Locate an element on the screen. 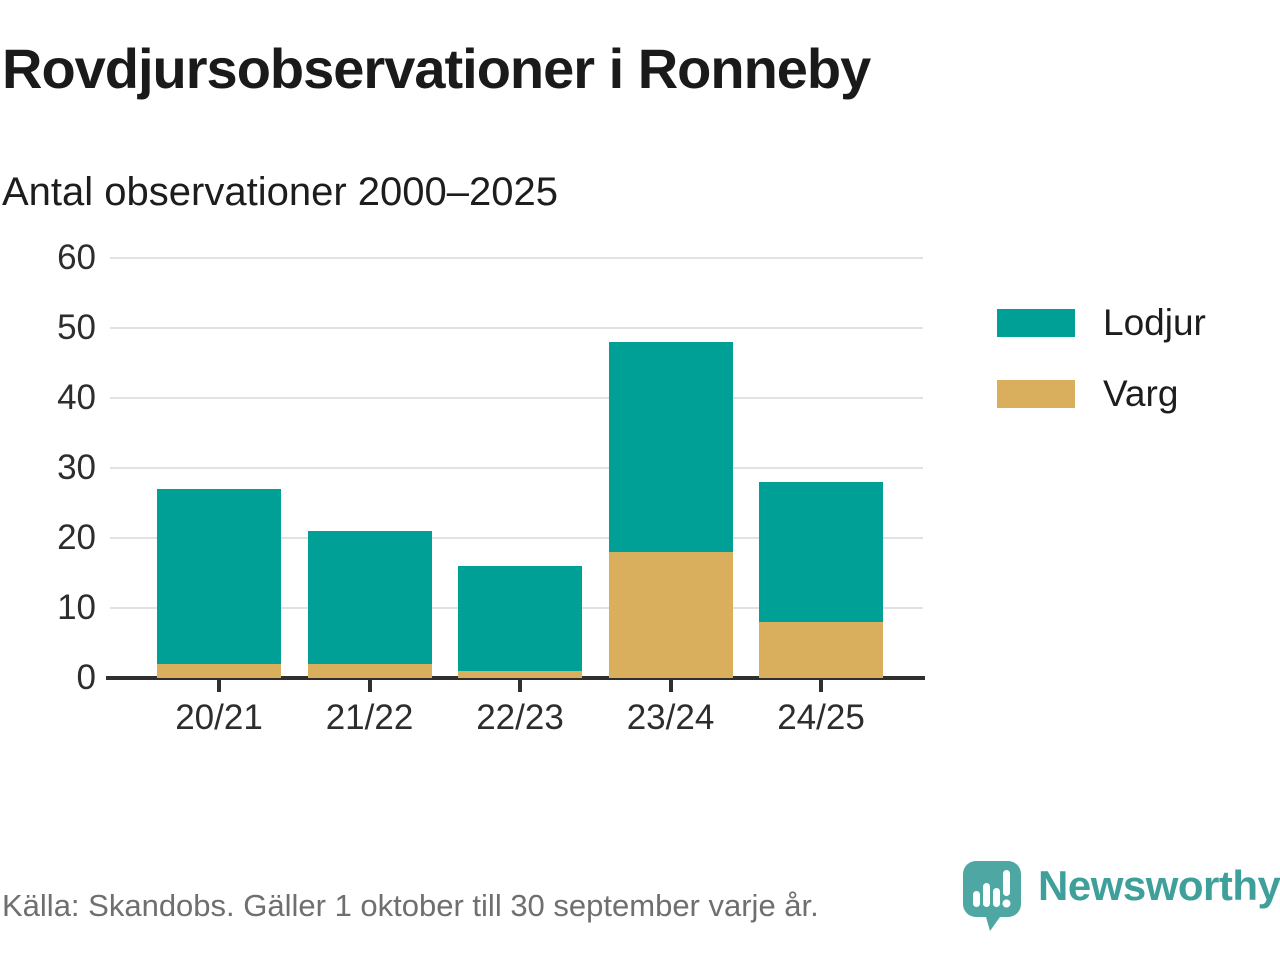  legend-swatch-varg is located at coordinates (1036, 394).